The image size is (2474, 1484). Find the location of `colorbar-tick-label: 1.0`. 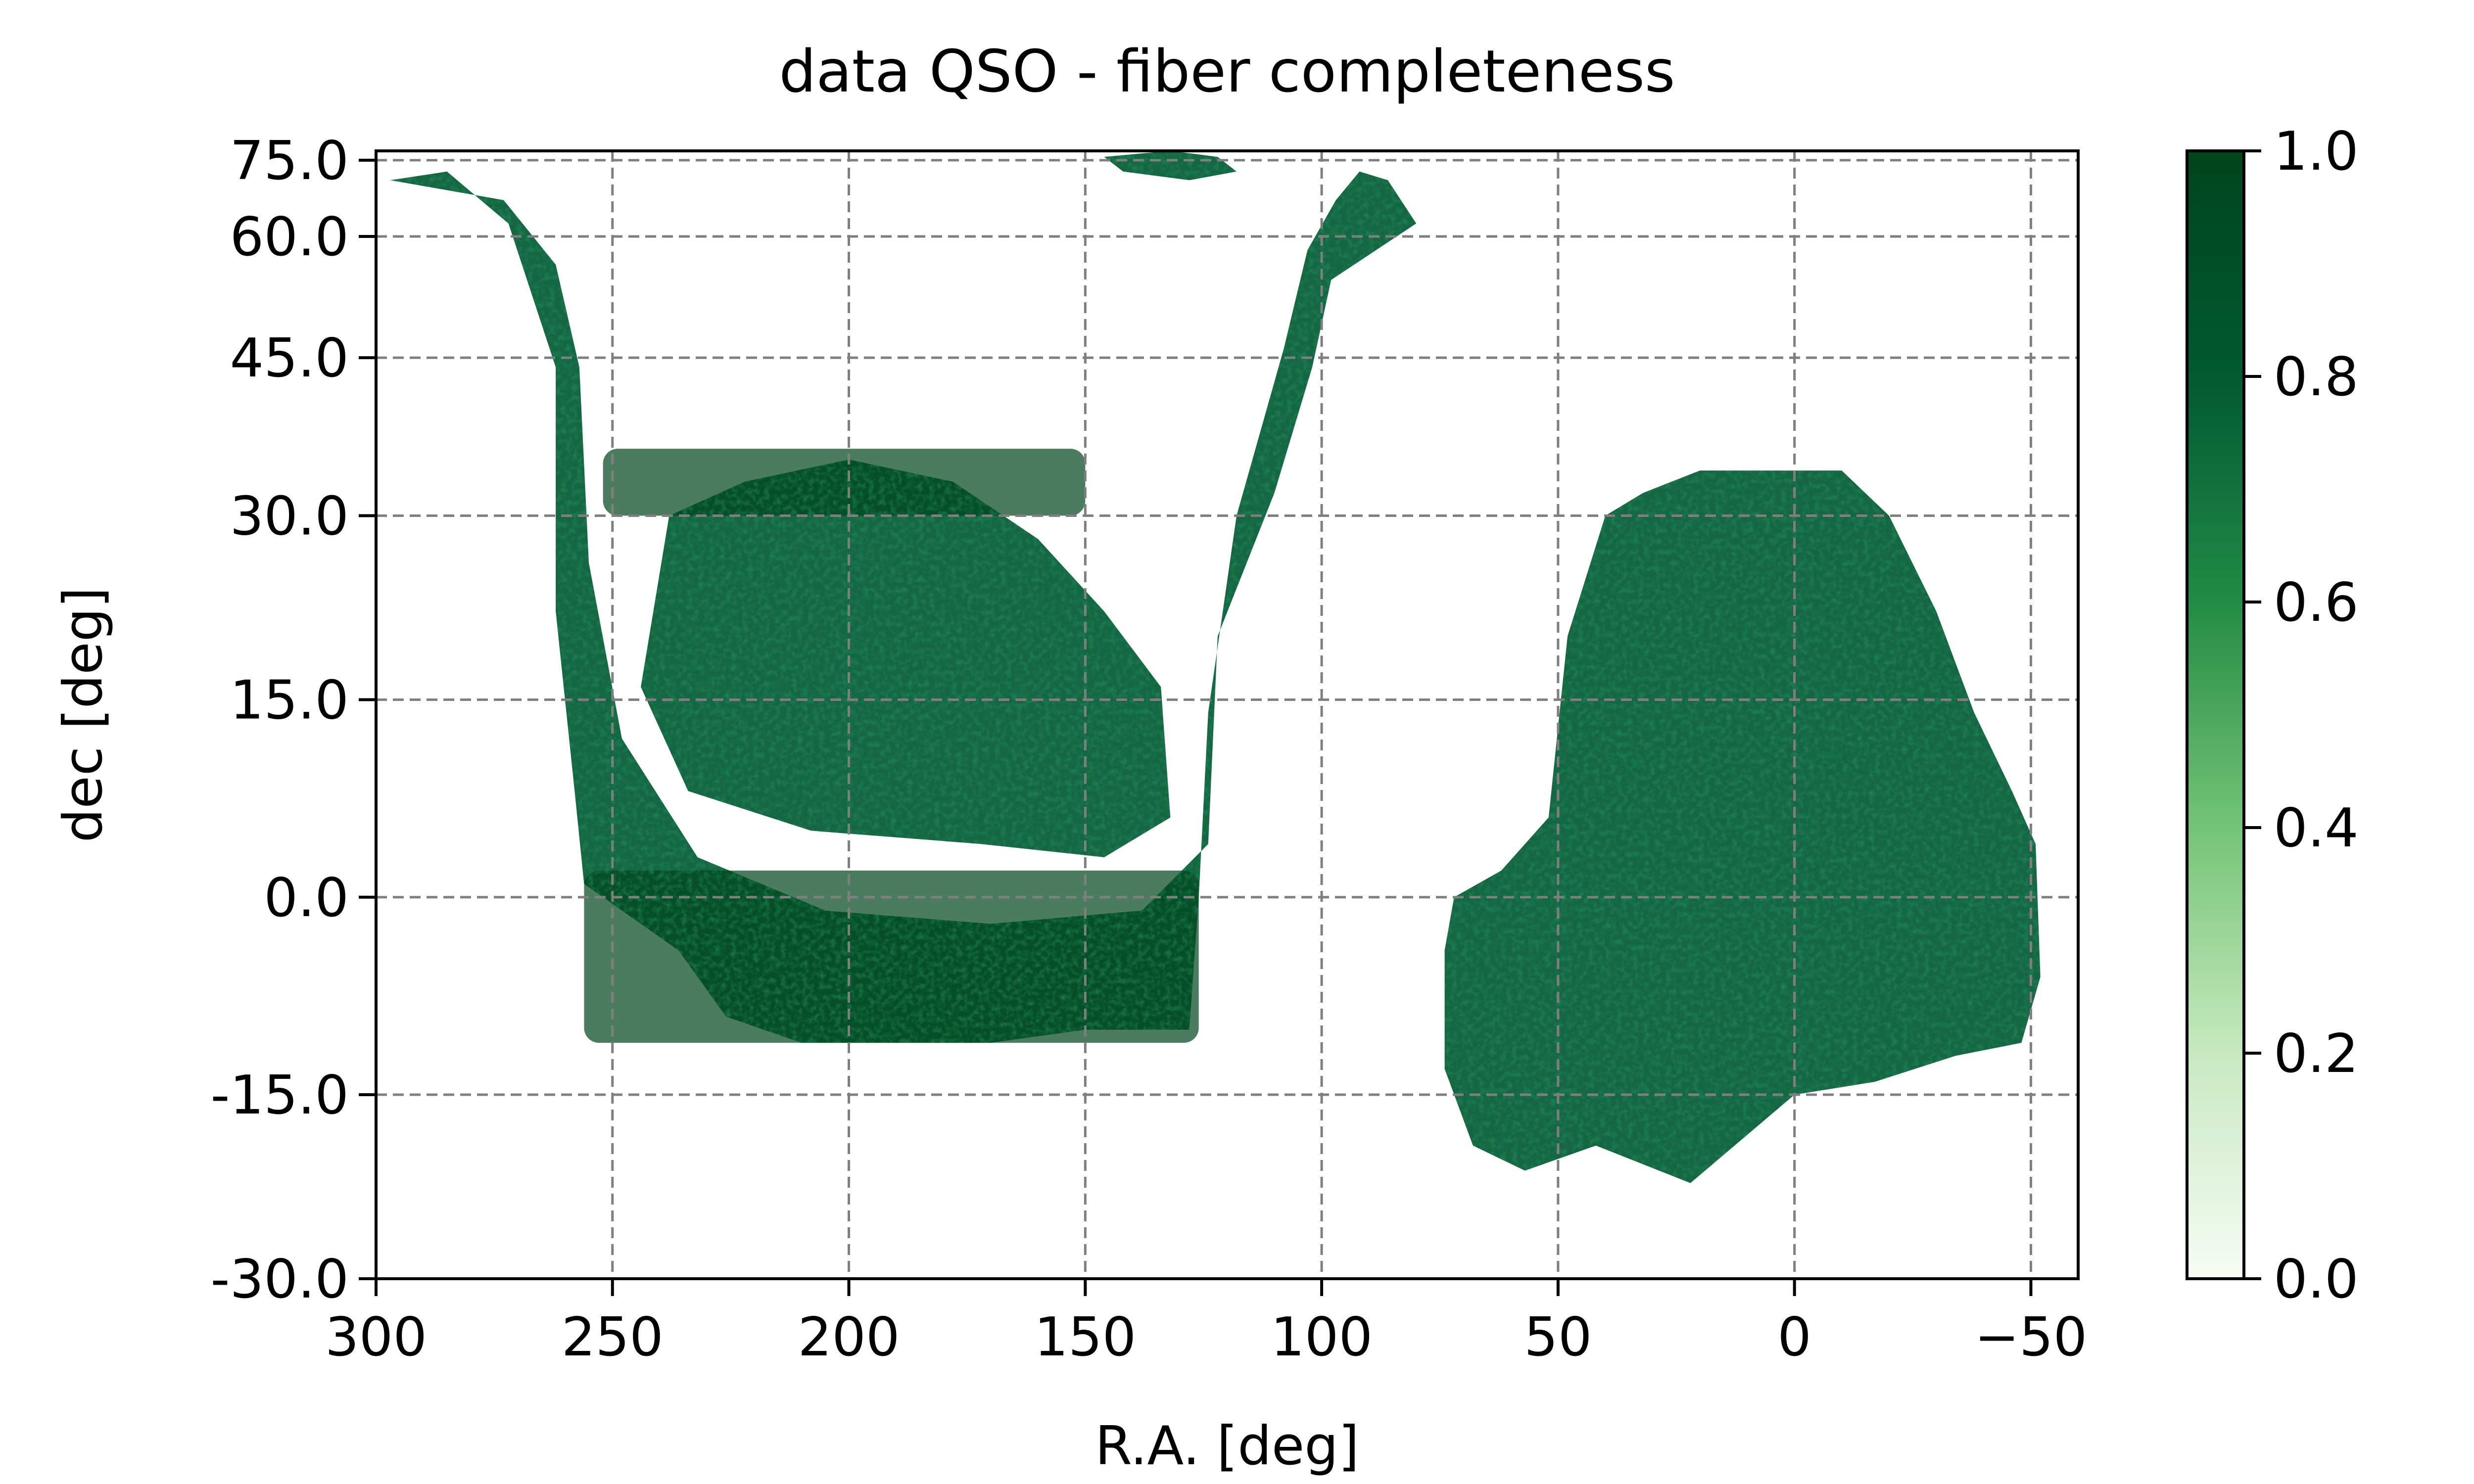

colorbar-tick-label: 1.0 is located at coordinates (2317, 152).